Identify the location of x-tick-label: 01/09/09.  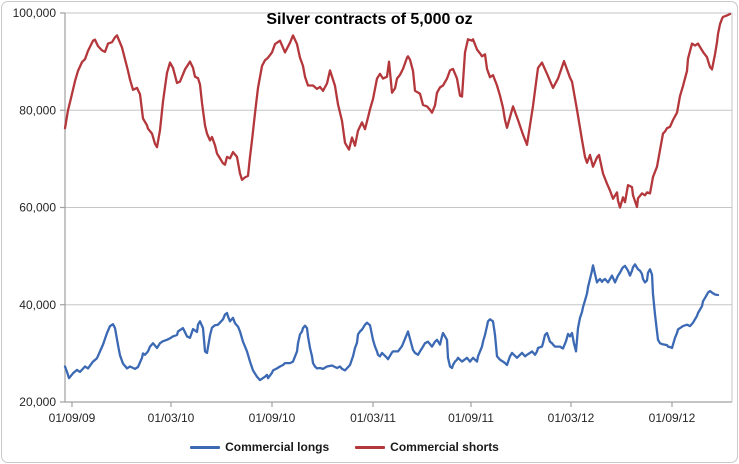
(72, 418).